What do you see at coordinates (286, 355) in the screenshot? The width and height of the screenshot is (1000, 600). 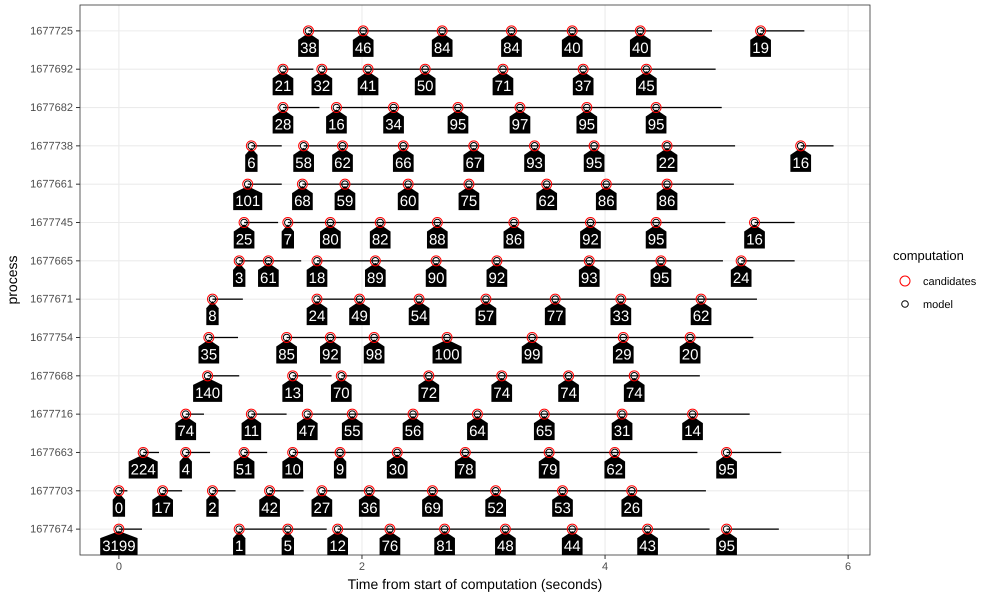 I see `annotation: 85` at bounding box center [286, 355].